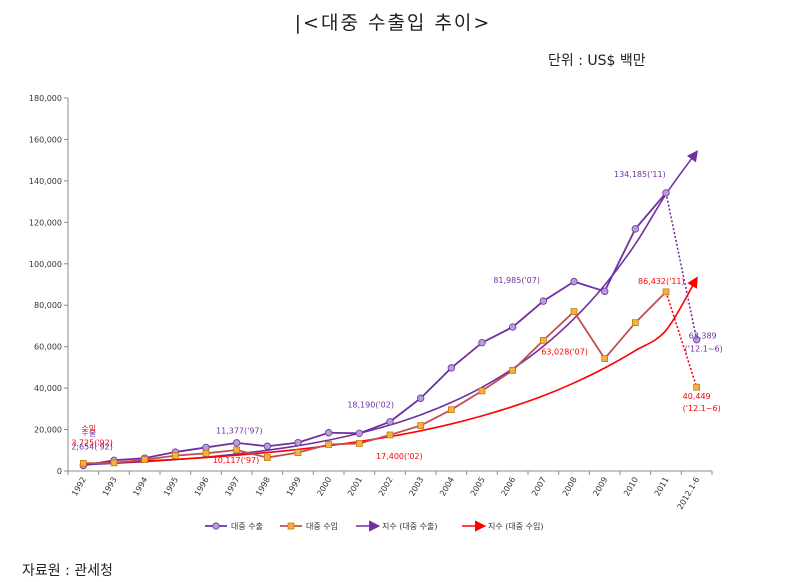 Image resolution: width=786 pixels, height=582 pixels. What do you see at coordinates (59, 471) in the screenshot?
I see `y-tick-label: 0` at bounding box center [59, 471].